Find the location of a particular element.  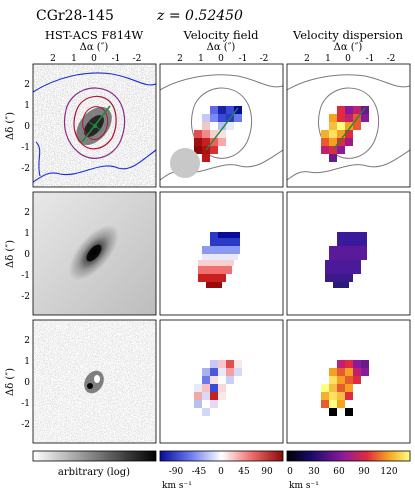

colorbar-tick: 60 is located at coordinates (339, 472).